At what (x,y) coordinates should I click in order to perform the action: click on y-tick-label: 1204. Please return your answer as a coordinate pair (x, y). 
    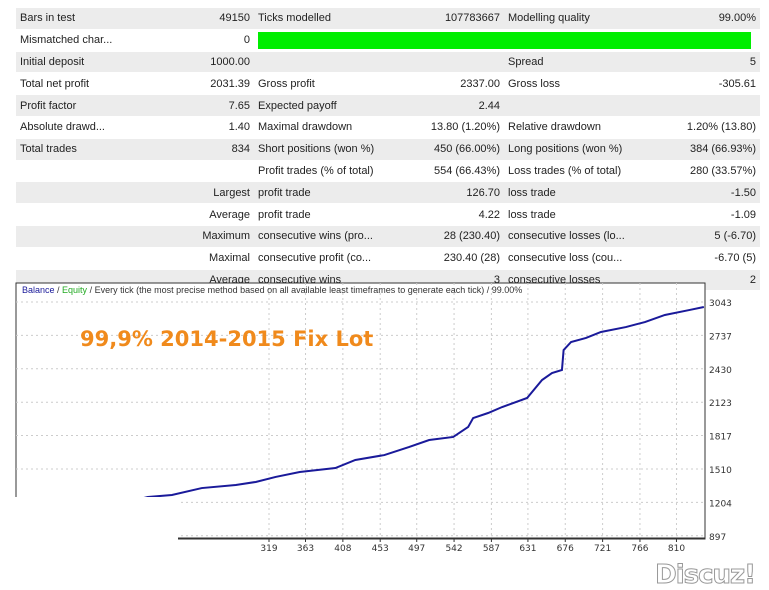
    Looking at the image, I should click on (720, 504).